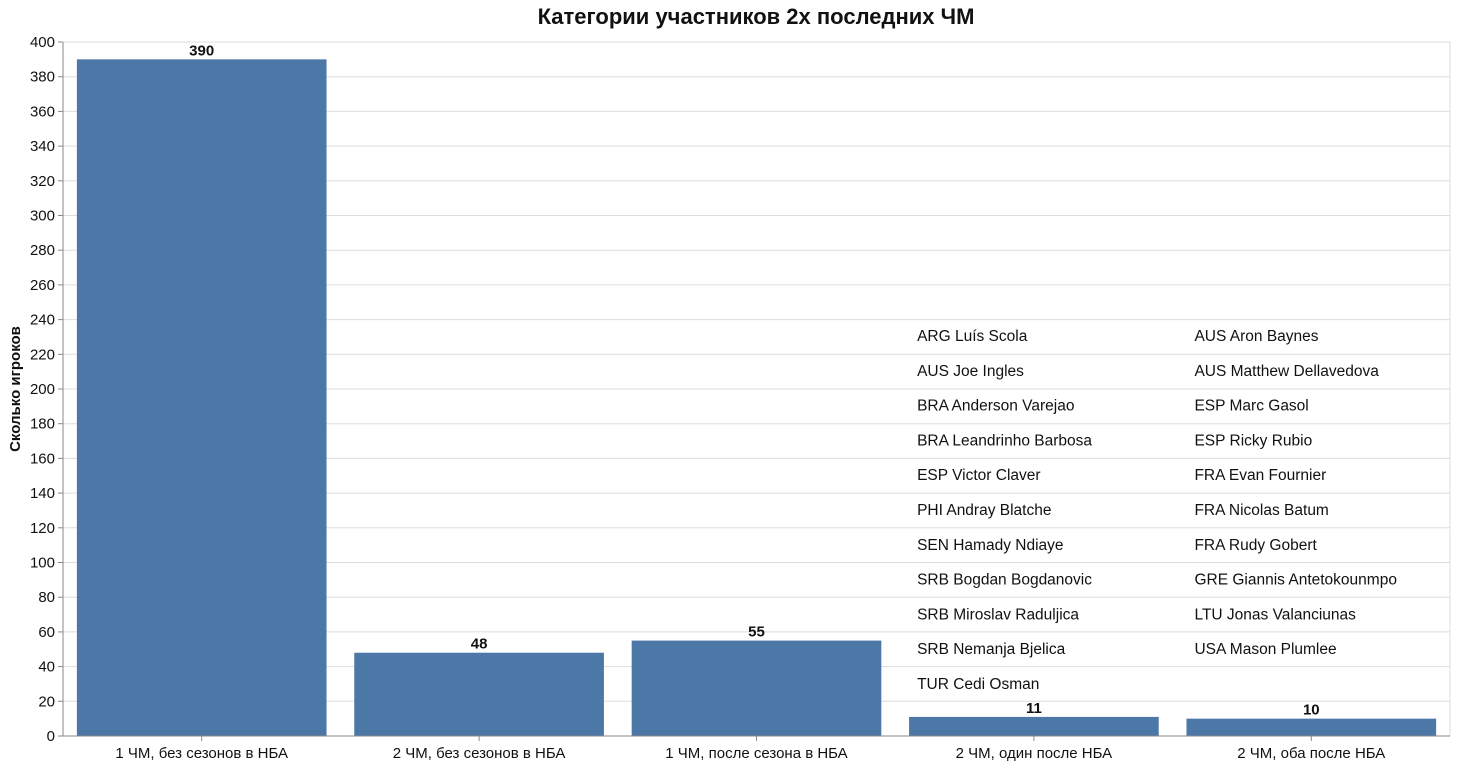 This screenshot has width=1460, height=765. Describe the element at coordinates (1311, 710) in the screenshot. I see `bar-value-label: 10` at that location.